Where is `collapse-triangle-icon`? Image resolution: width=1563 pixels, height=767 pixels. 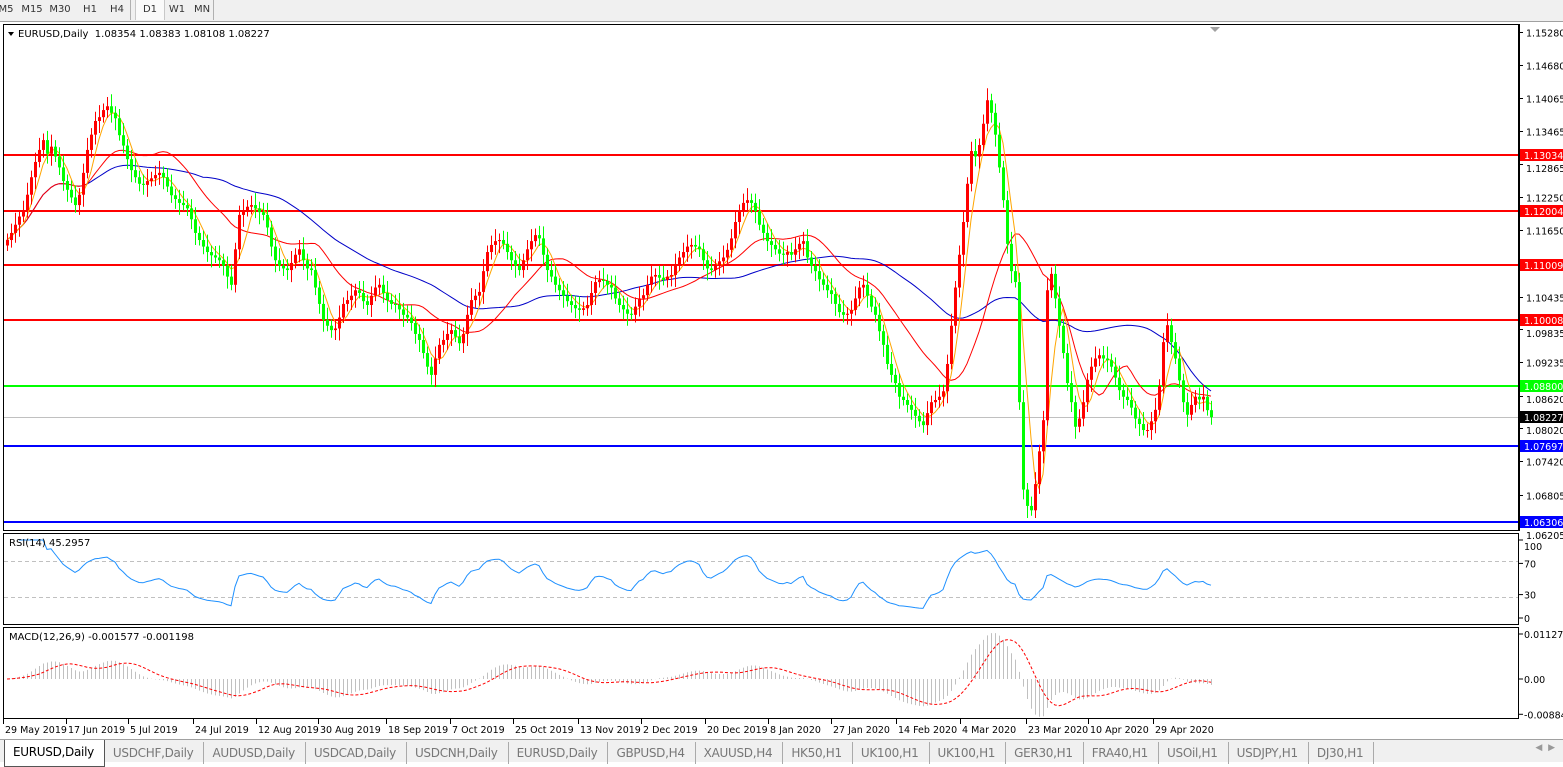
collapse-triangle-icon is located at coordinates (11, 34).